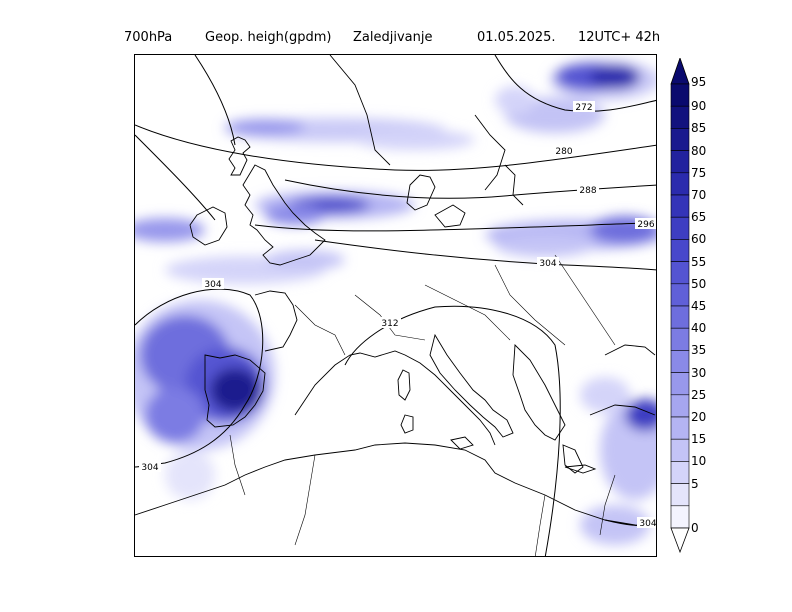 The image size is (792, 612). I want to click on colorbar-level-label: 45, so click(699, 306).